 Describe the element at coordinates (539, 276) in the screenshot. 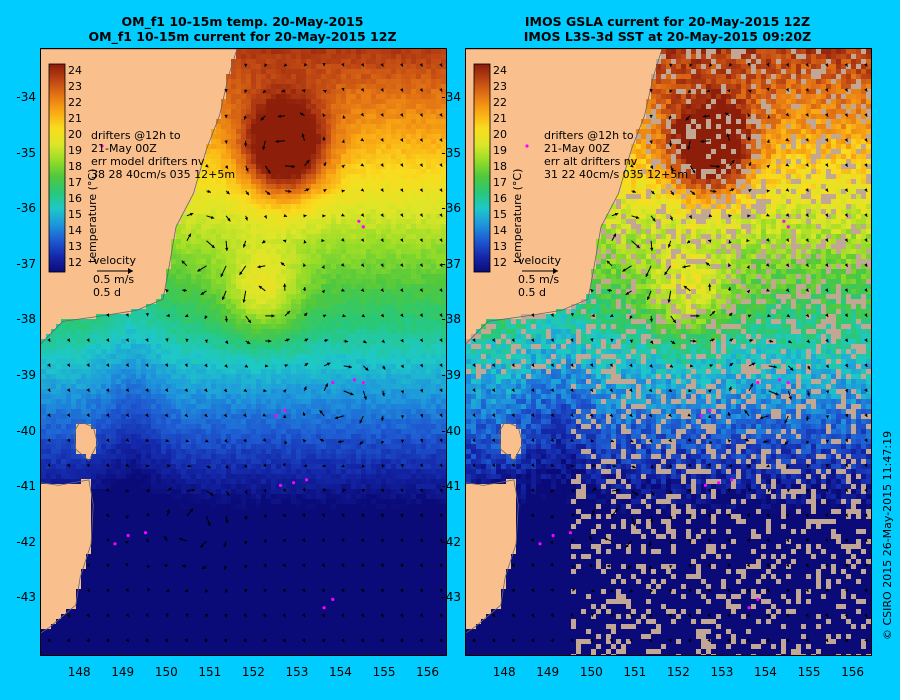

I see `right-velocity-legend: velocity 0.5 m/s 0.5 d` at that location.